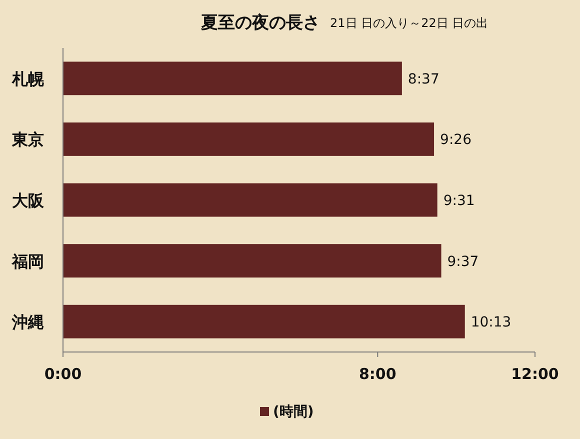 This screenshot has height=439, width=580. I want to click on data-label: 10:13, so click(491, 322).